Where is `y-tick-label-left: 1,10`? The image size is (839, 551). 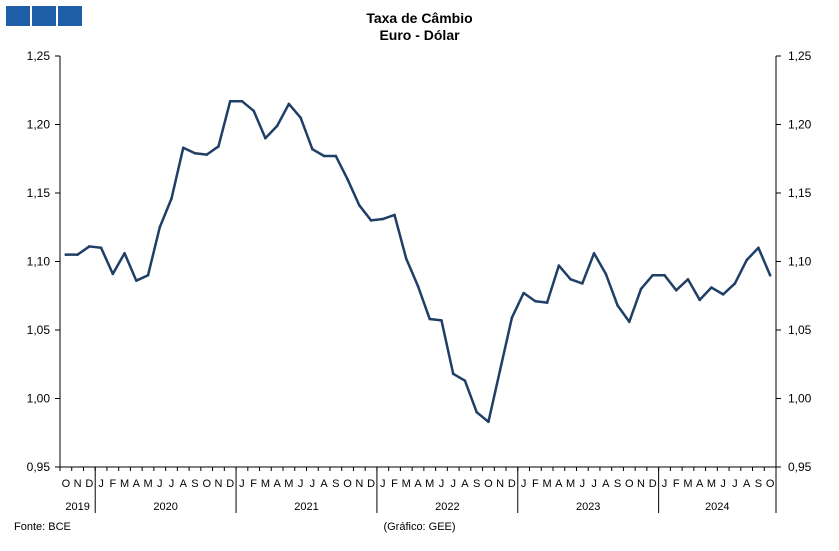
y-tick-label-left: 1,10 is located at coordinates (39, 262).